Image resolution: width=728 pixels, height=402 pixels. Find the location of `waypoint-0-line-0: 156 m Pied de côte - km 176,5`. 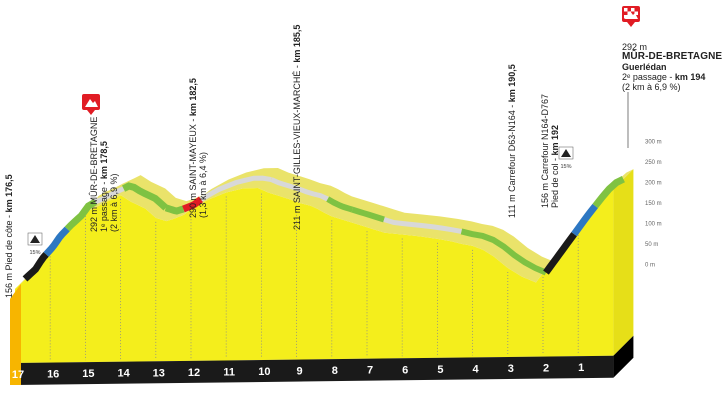

waypoint-0-line-0: 156 m Pied de côte - km 176,5 is located at coordinates (9, 236).